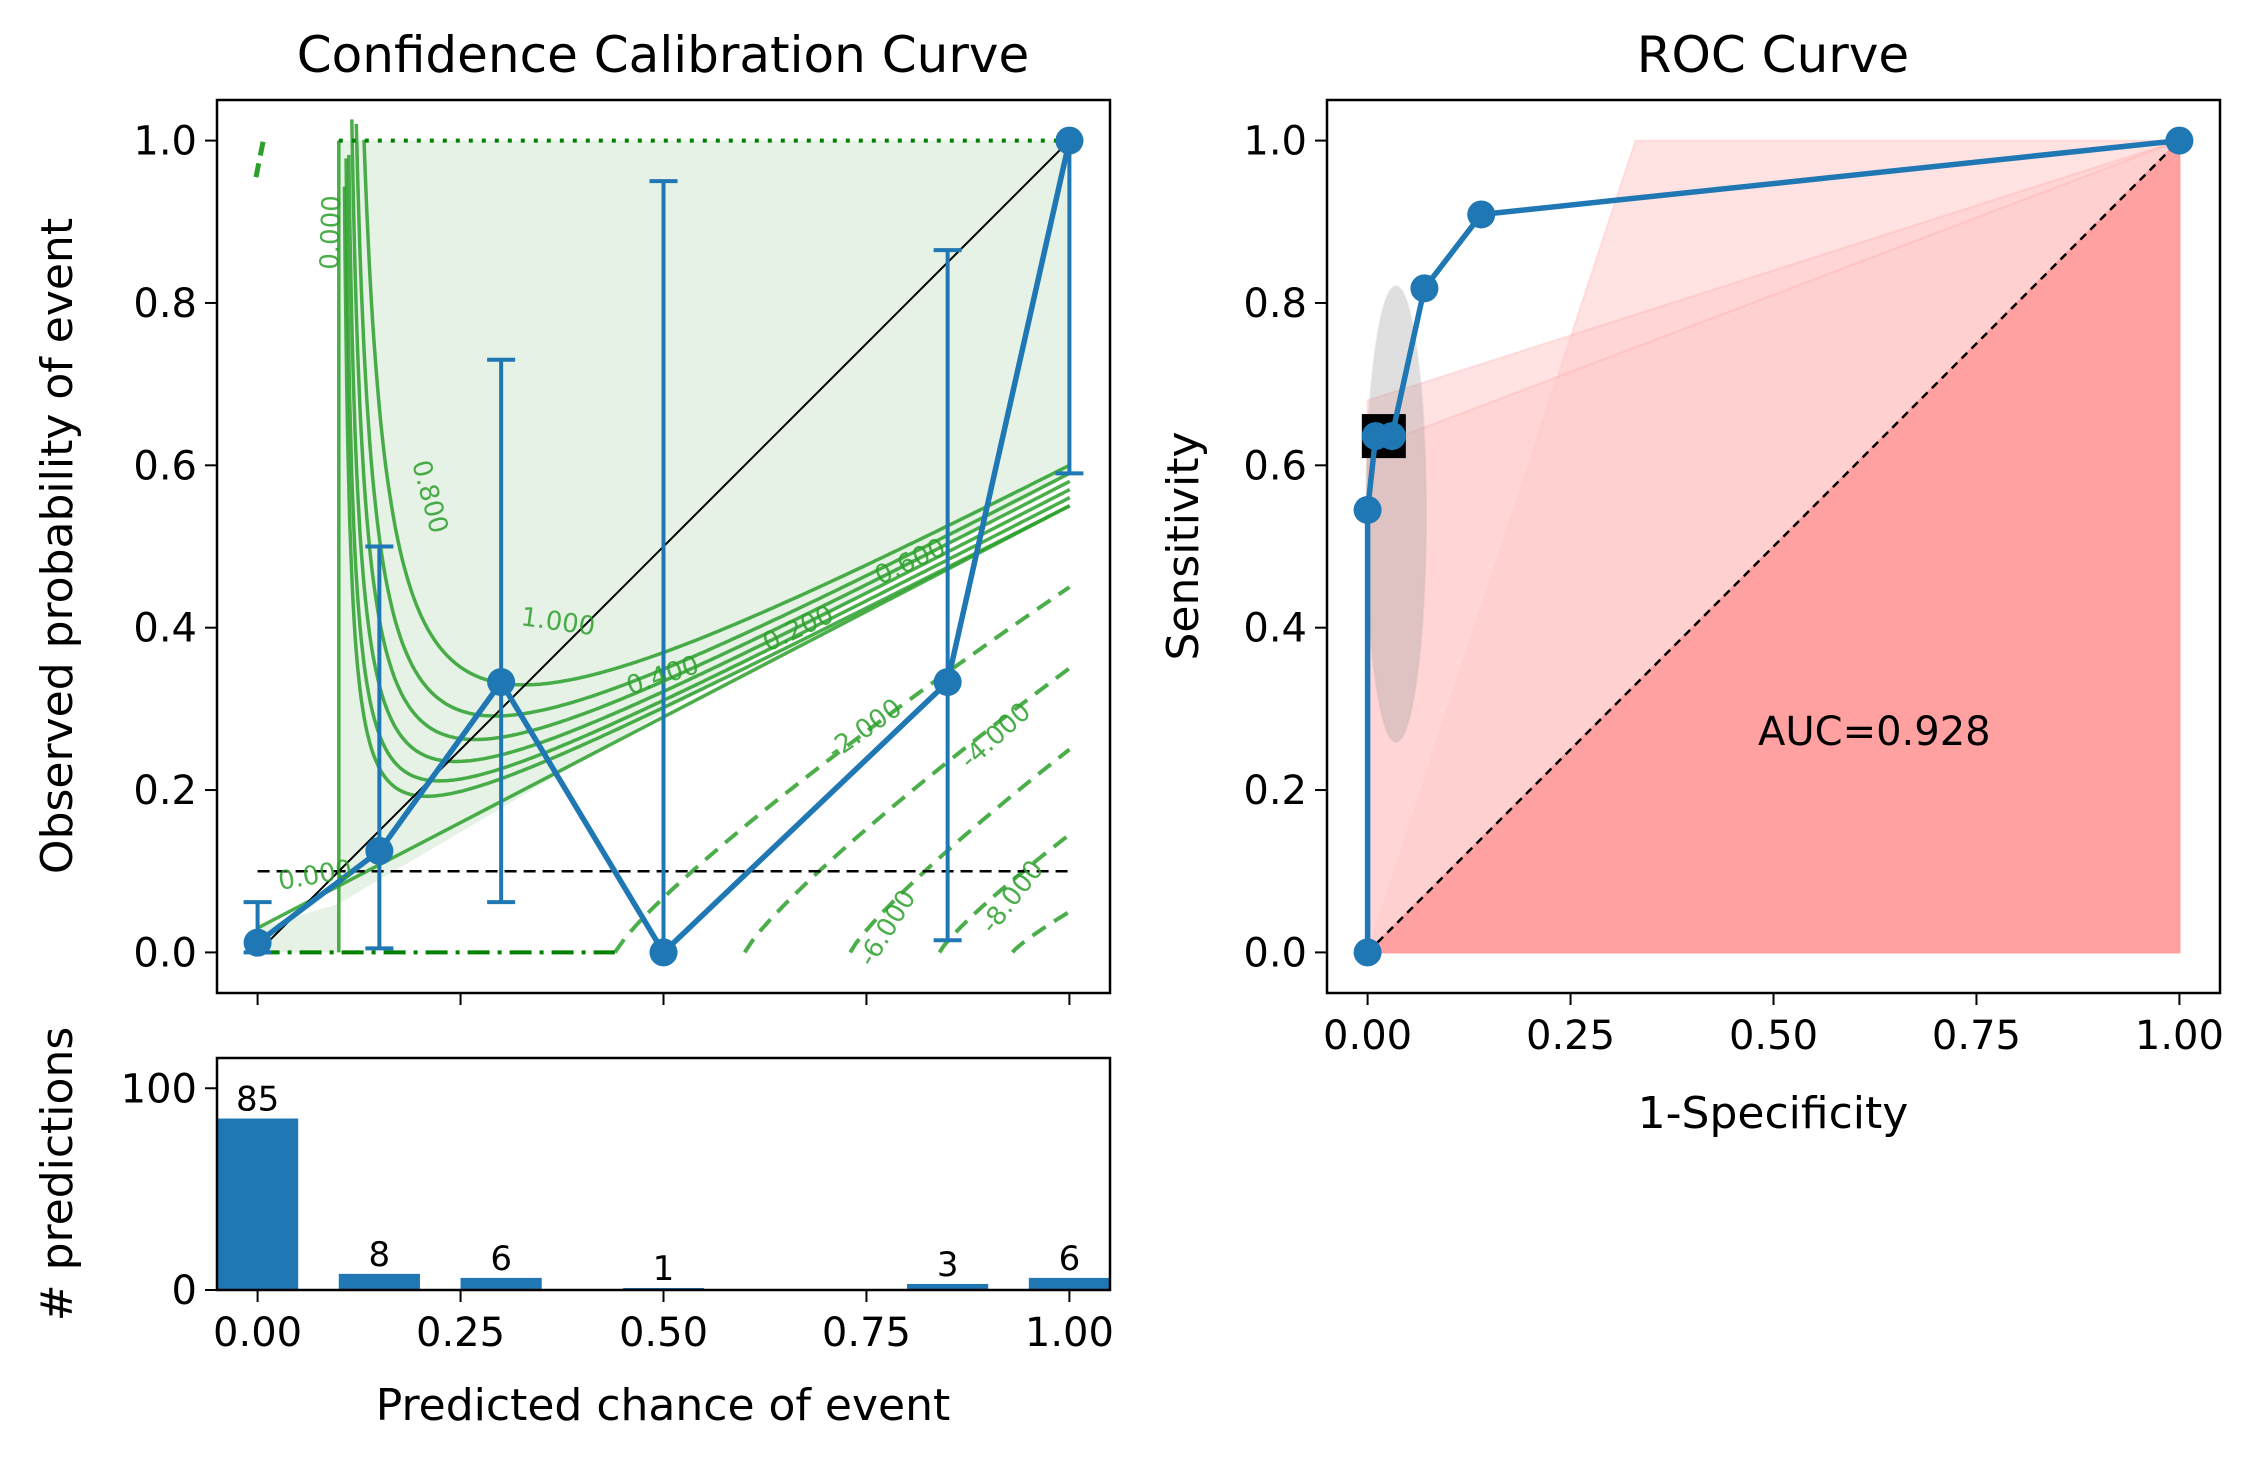 Image resolution: width=2250 pixels, height=1466 pixels. What do you see at coordinates (663, 1405) in the screenshot?
I see `histogram-x-axis-label: Predicted chance of event` at bounding box center [663, 1405].